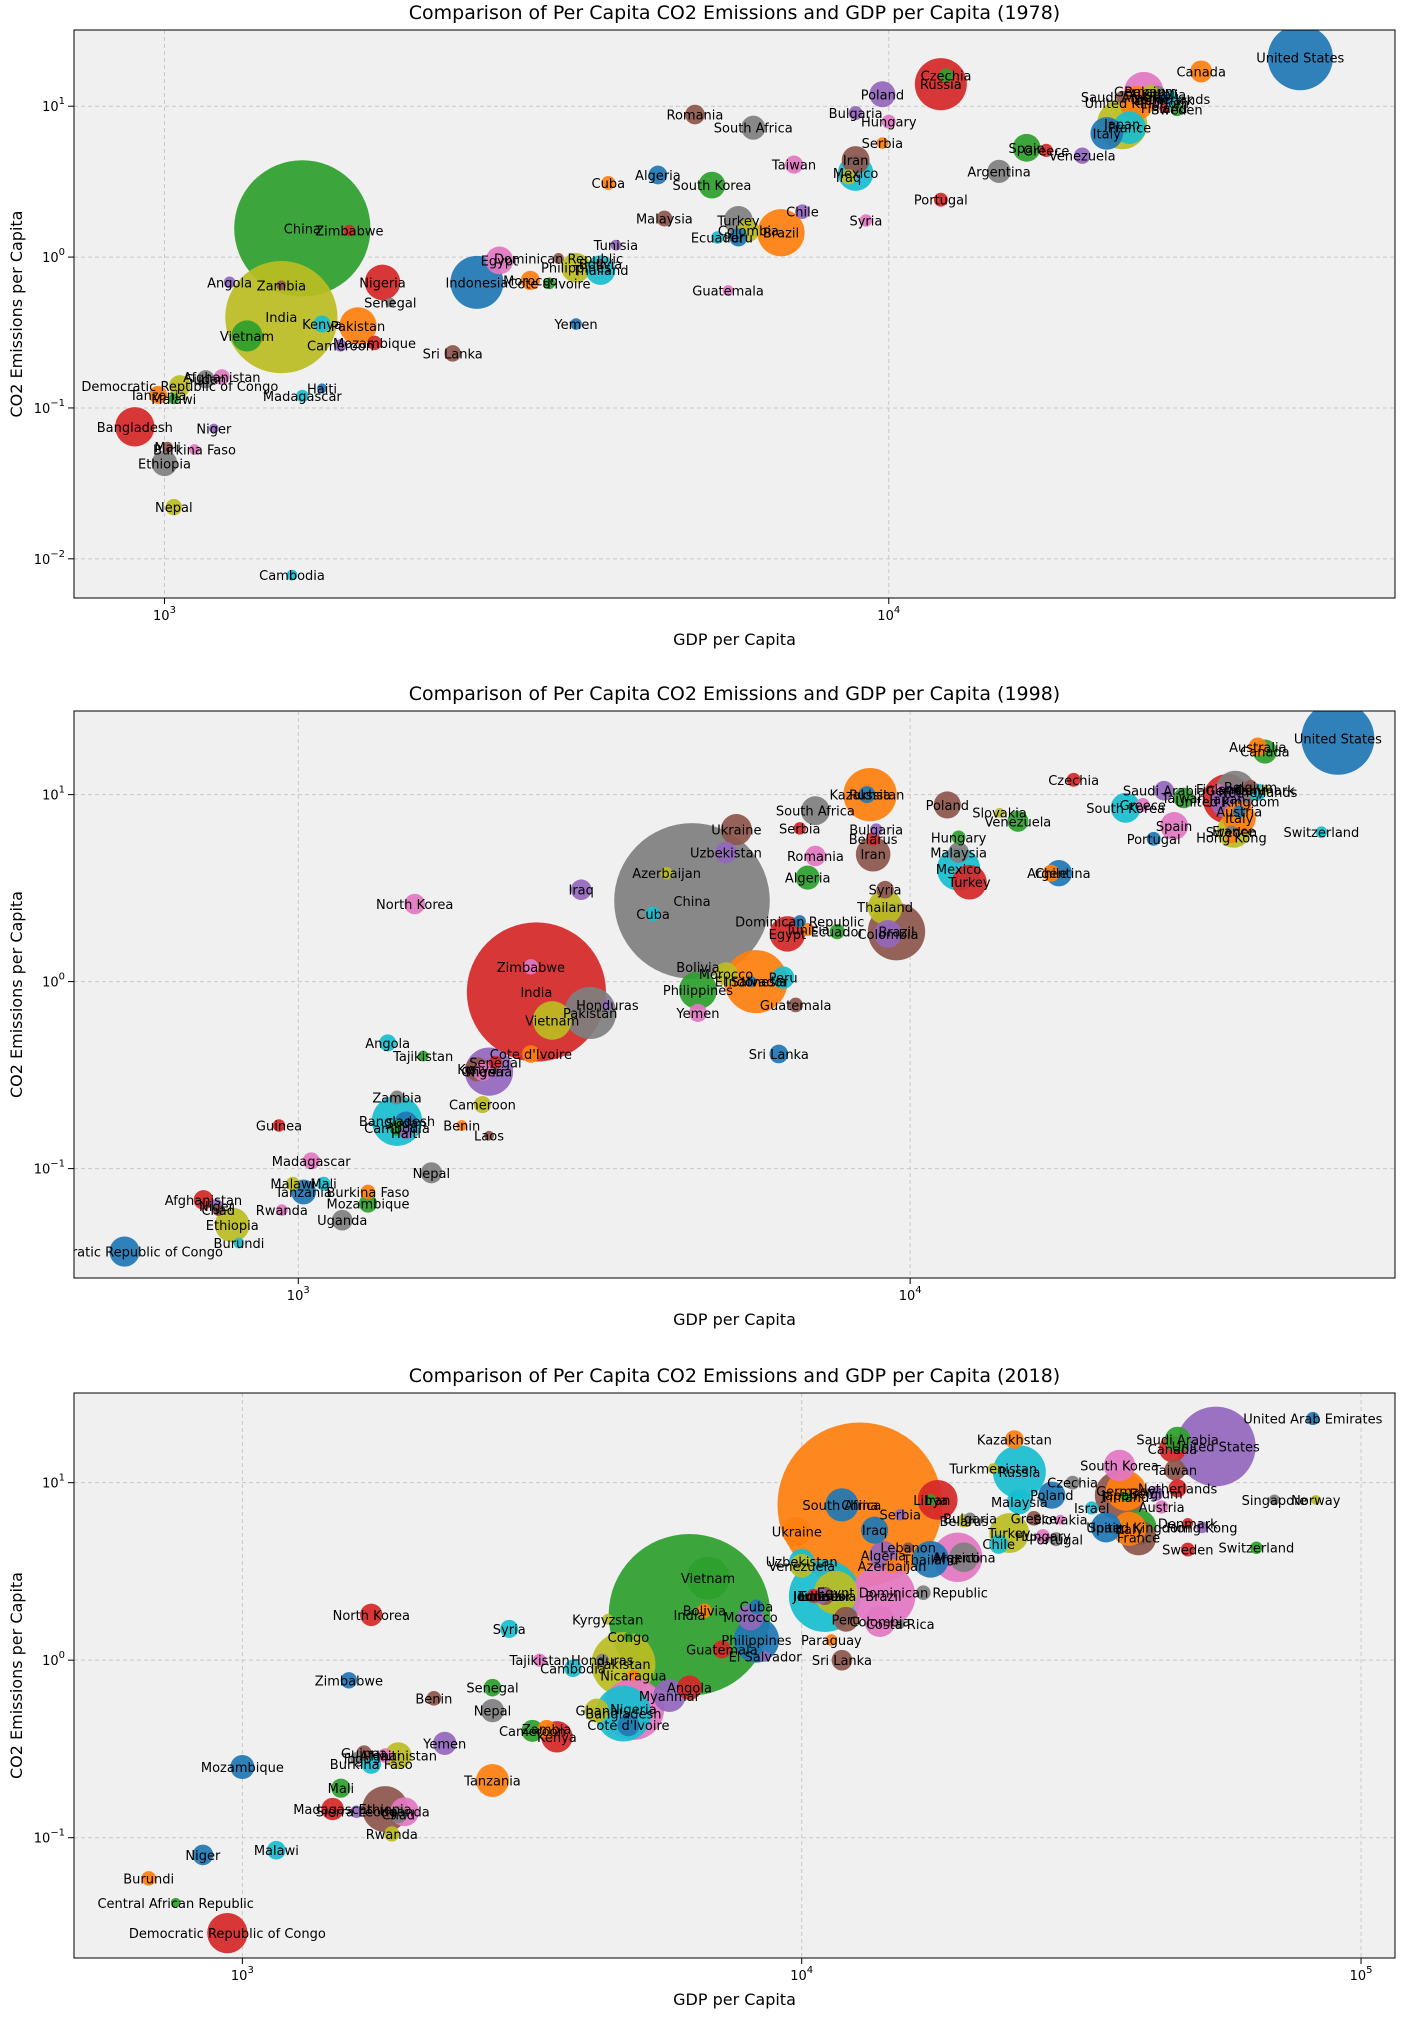 The width and height of the screenshot is (1403, 2017). I want to click on point-label-egypt: Egypt, so click(500, 261).